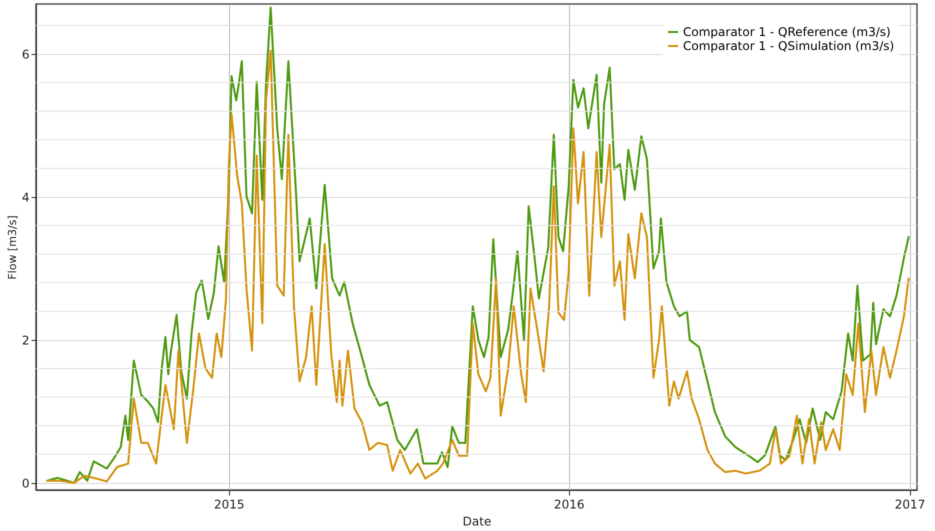 This screenshot has height=531, width=935. What do you see at coordinates (788, 46) in the screenshot?
I see `legend-label: Comparator 1 - QSimulation (m3/s)` at bounding box center [788, 46].